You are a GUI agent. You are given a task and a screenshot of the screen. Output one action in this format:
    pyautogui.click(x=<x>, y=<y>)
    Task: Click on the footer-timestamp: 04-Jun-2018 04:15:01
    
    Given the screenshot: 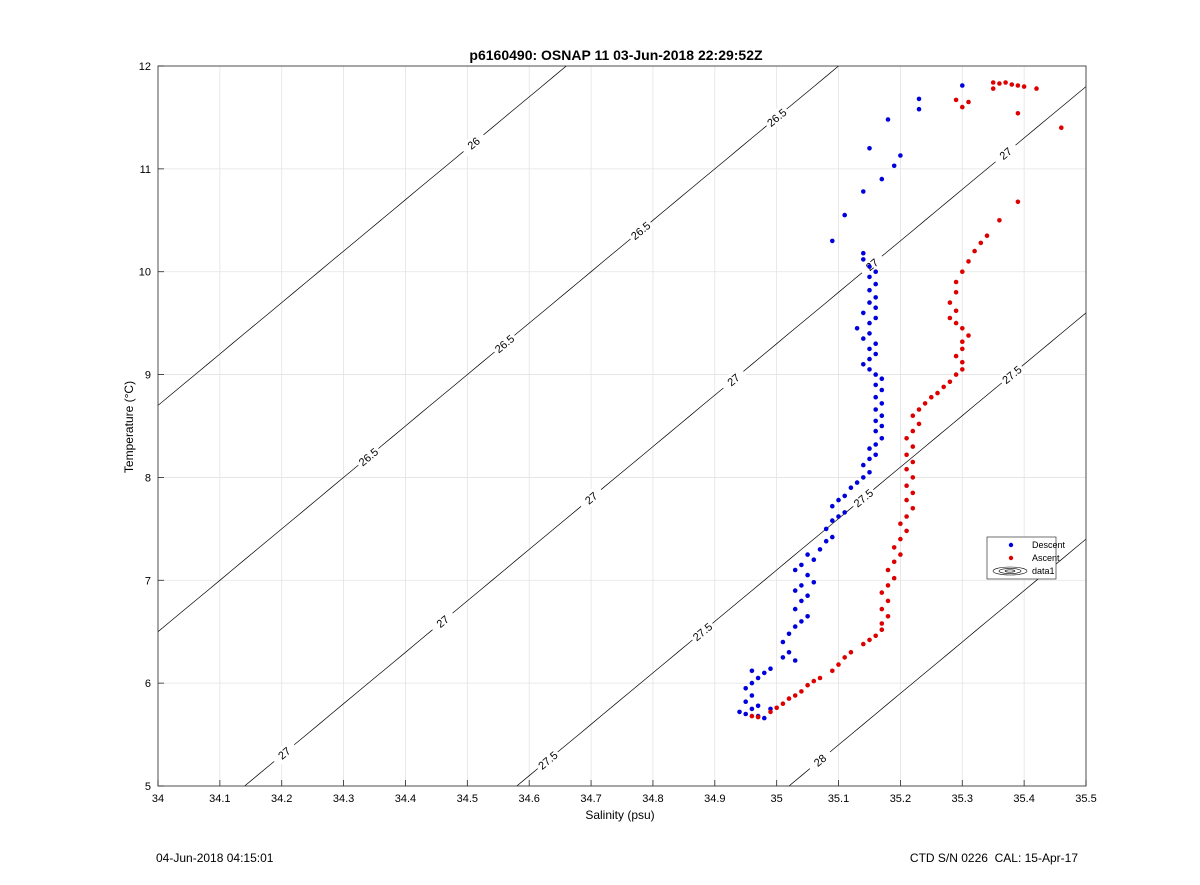 What is the action you would take?
    pyautogui.click(x=215, y=858)
    